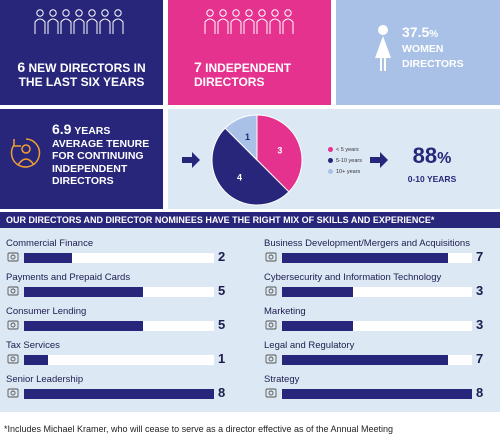  Describe the element at coordinates (79, 21) in the screenshot. I see `director-group-icon` at that location.